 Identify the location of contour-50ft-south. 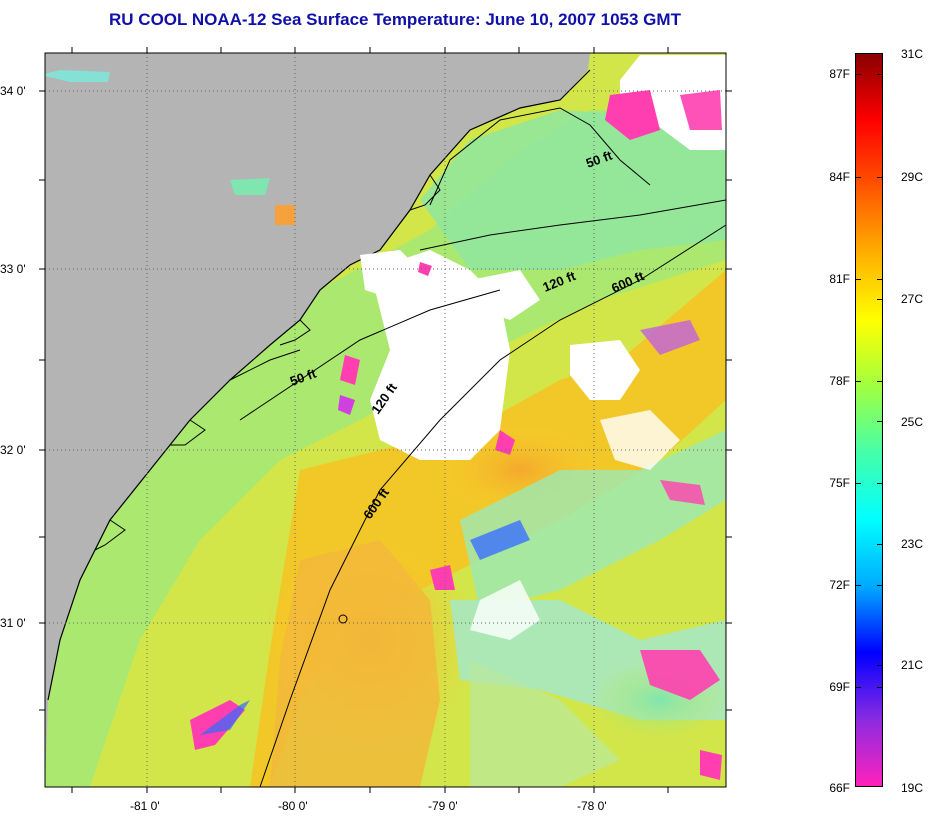
(265, 365).